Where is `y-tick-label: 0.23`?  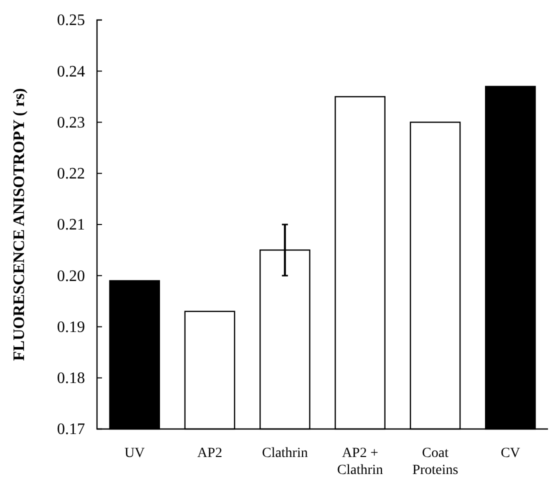
y-tick-label: 0.23 is located at coordinates (71, 123).